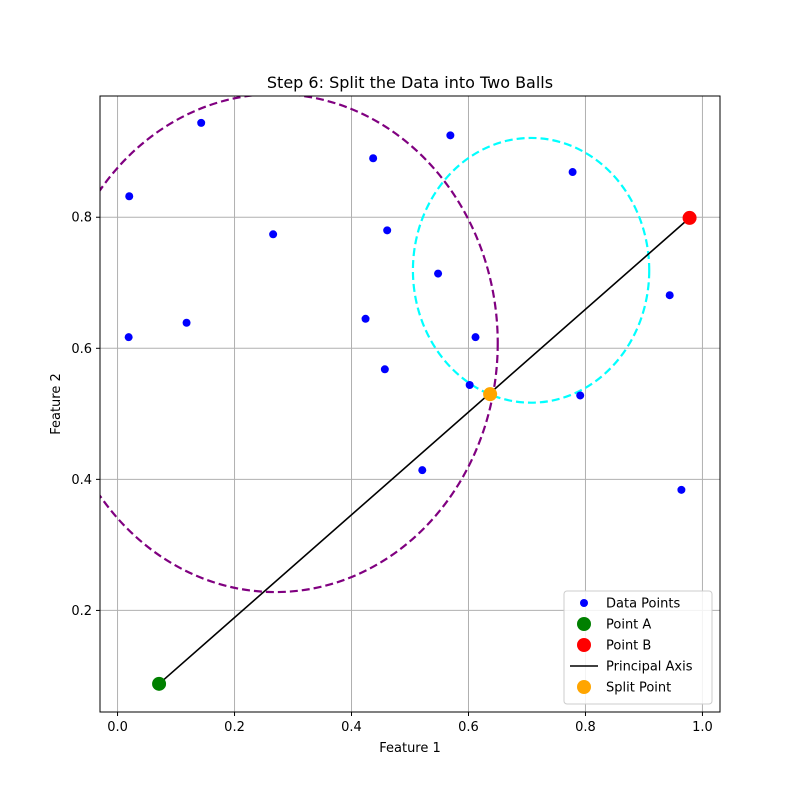 The image size is (800, 800). What do you see at coordinates (702, 727) in the screenshot?
I see `x-tick-label: 1.0` at bounding box center [702, 727].